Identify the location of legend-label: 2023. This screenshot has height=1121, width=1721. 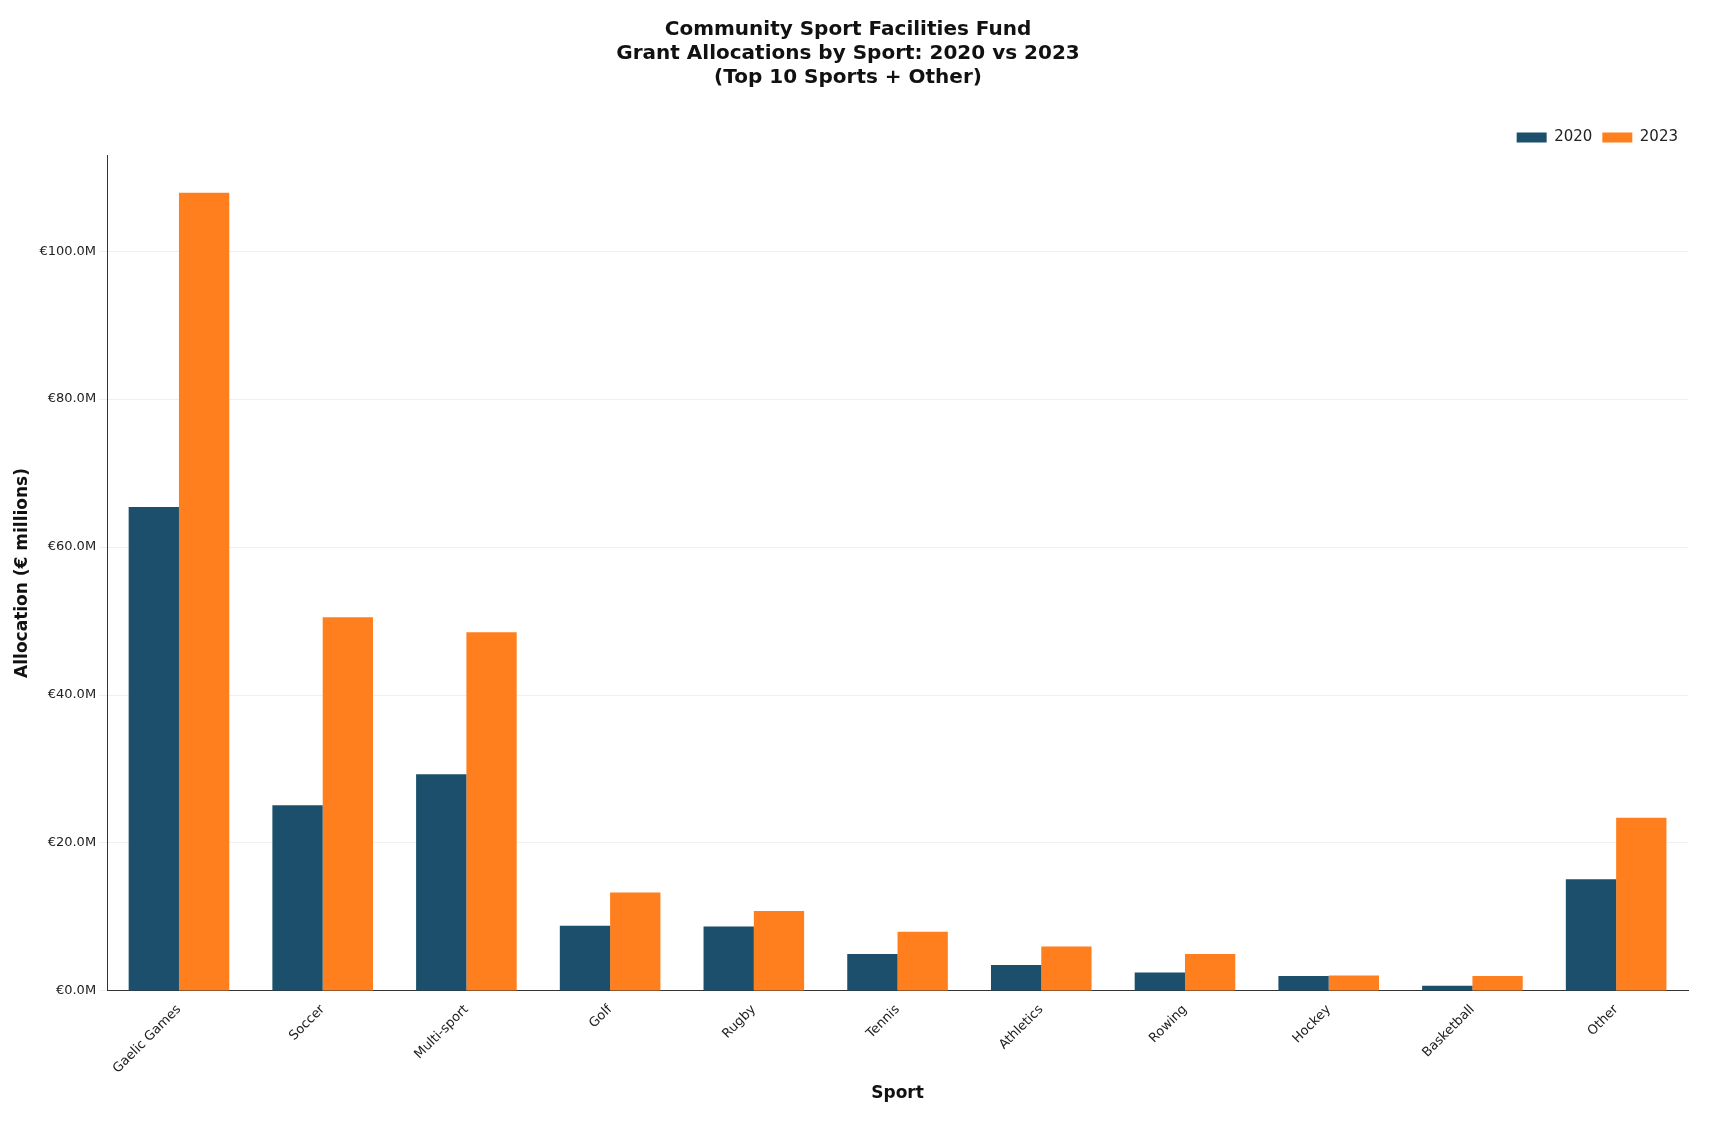
(1659, 136).